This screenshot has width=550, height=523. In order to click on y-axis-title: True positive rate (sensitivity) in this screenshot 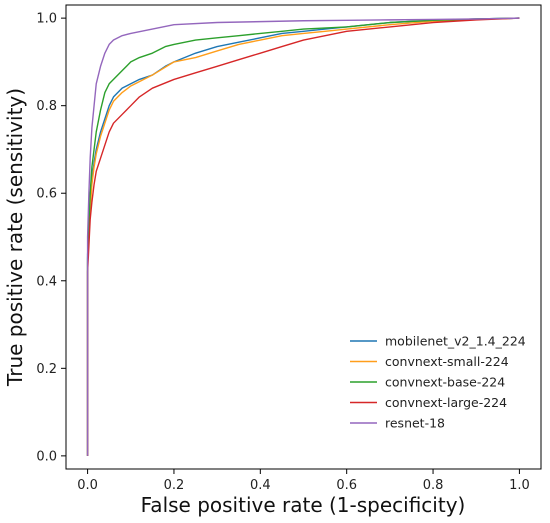, I will do `click(15, 237)`.